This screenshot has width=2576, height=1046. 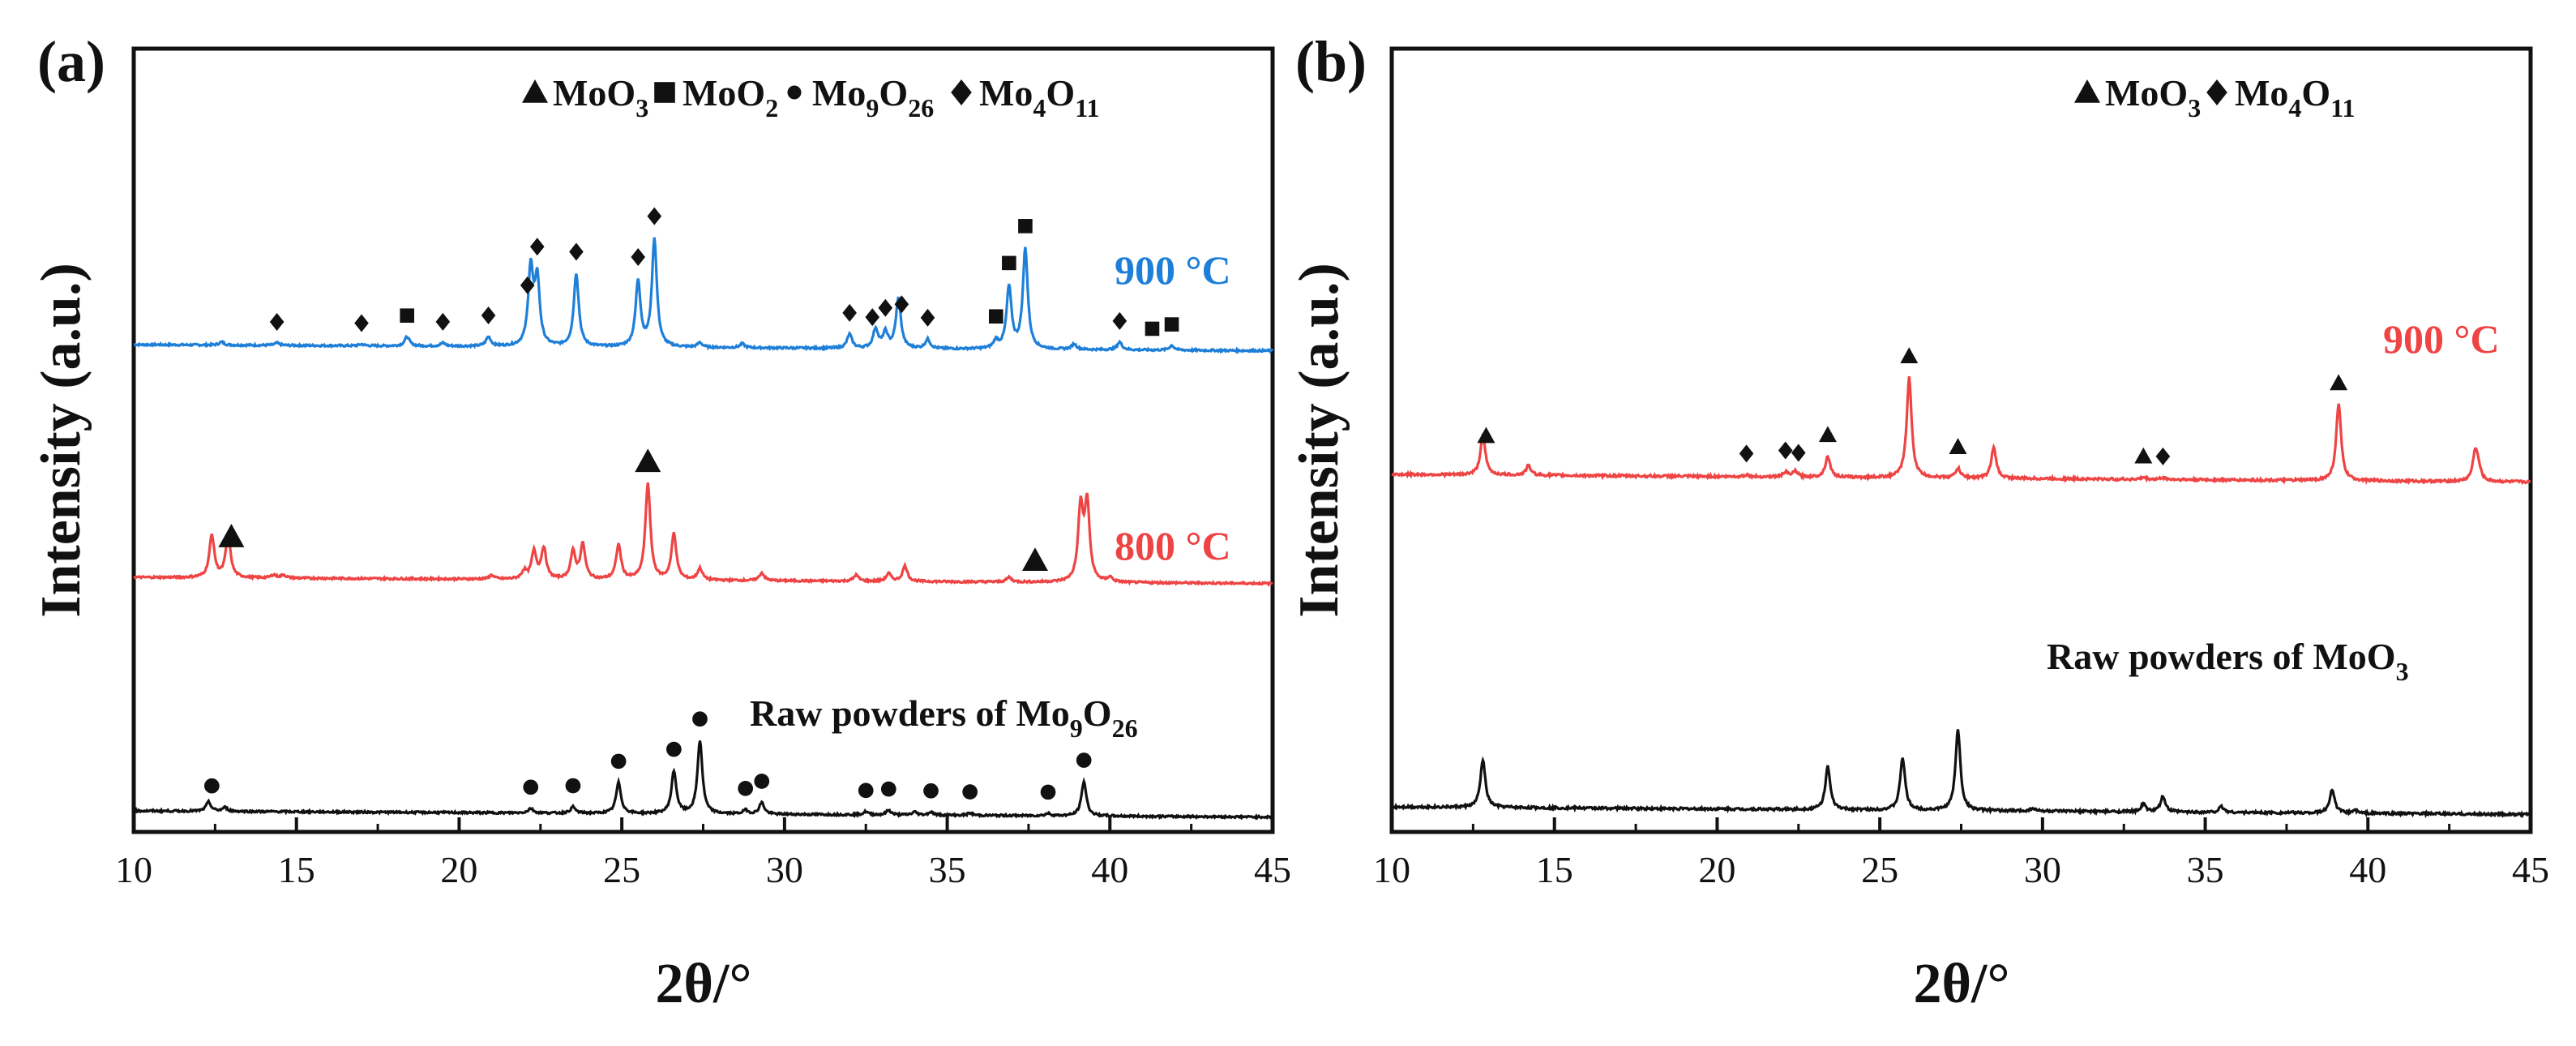 I want to click on panel-a-x-ticks: 10 15 20 25 30 35 40 45, so click(x=703, y=853).